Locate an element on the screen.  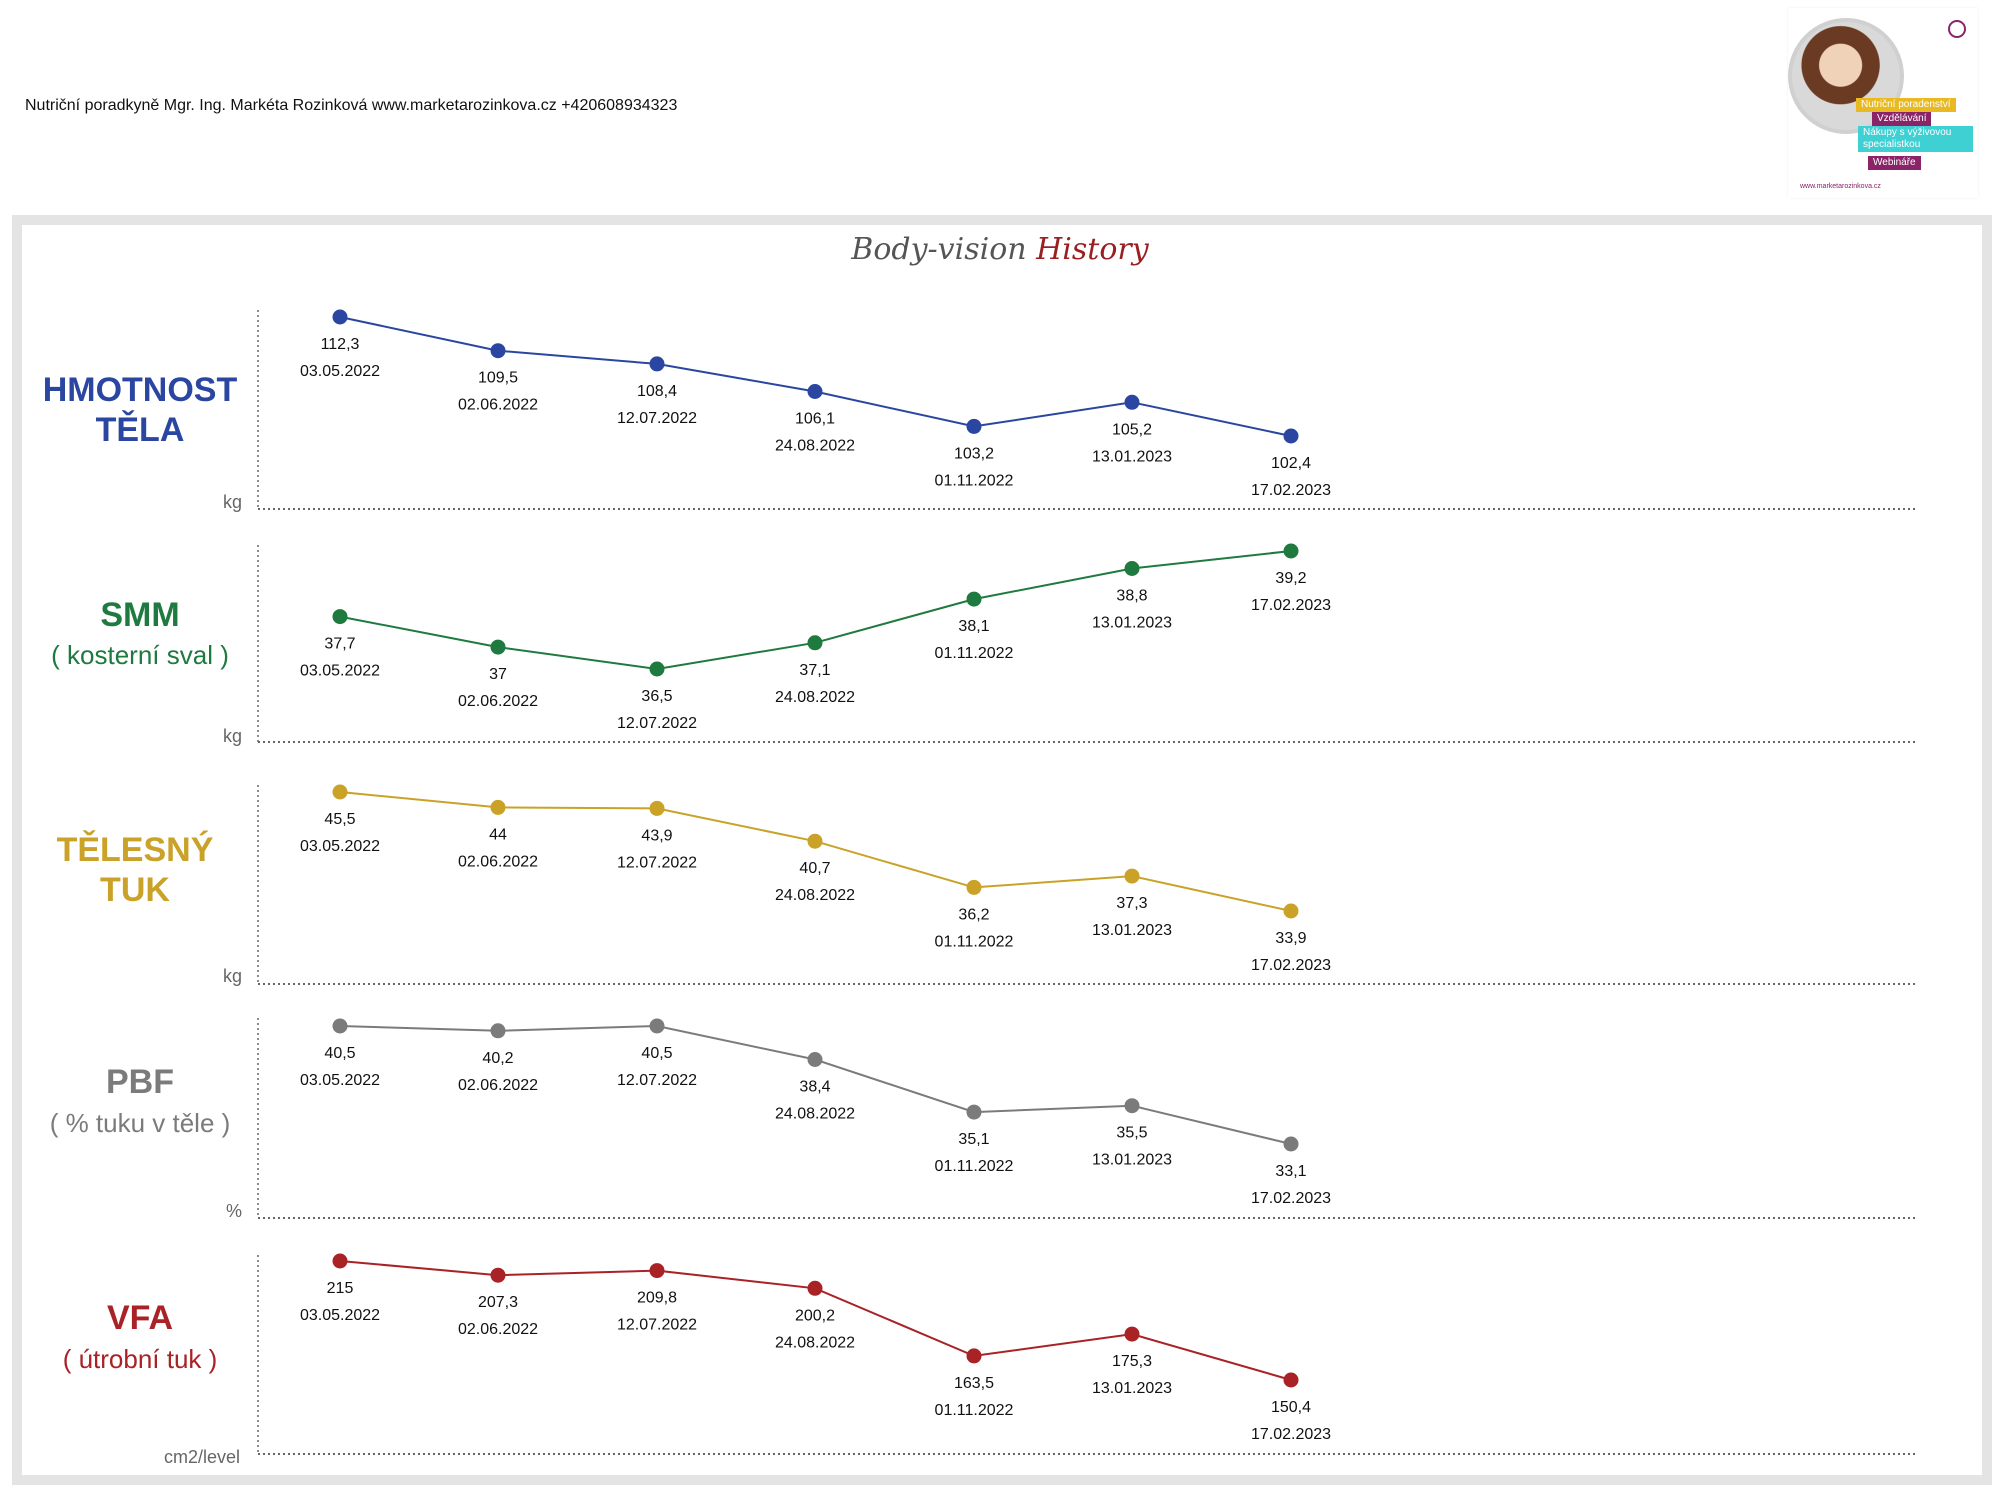
date-label-1-3: 24.08.2022 is located at coordinates (815, 697).